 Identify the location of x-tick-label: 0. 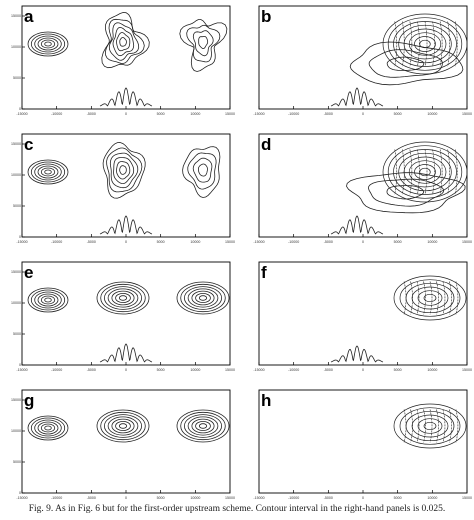
(363, 498).